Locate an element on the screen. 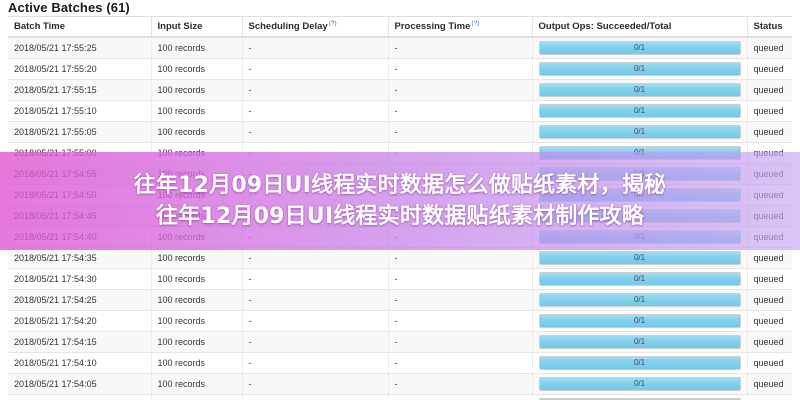  cell-batch-time: 2018/05/21 17:54:25 is located at coordinates (80, 300).